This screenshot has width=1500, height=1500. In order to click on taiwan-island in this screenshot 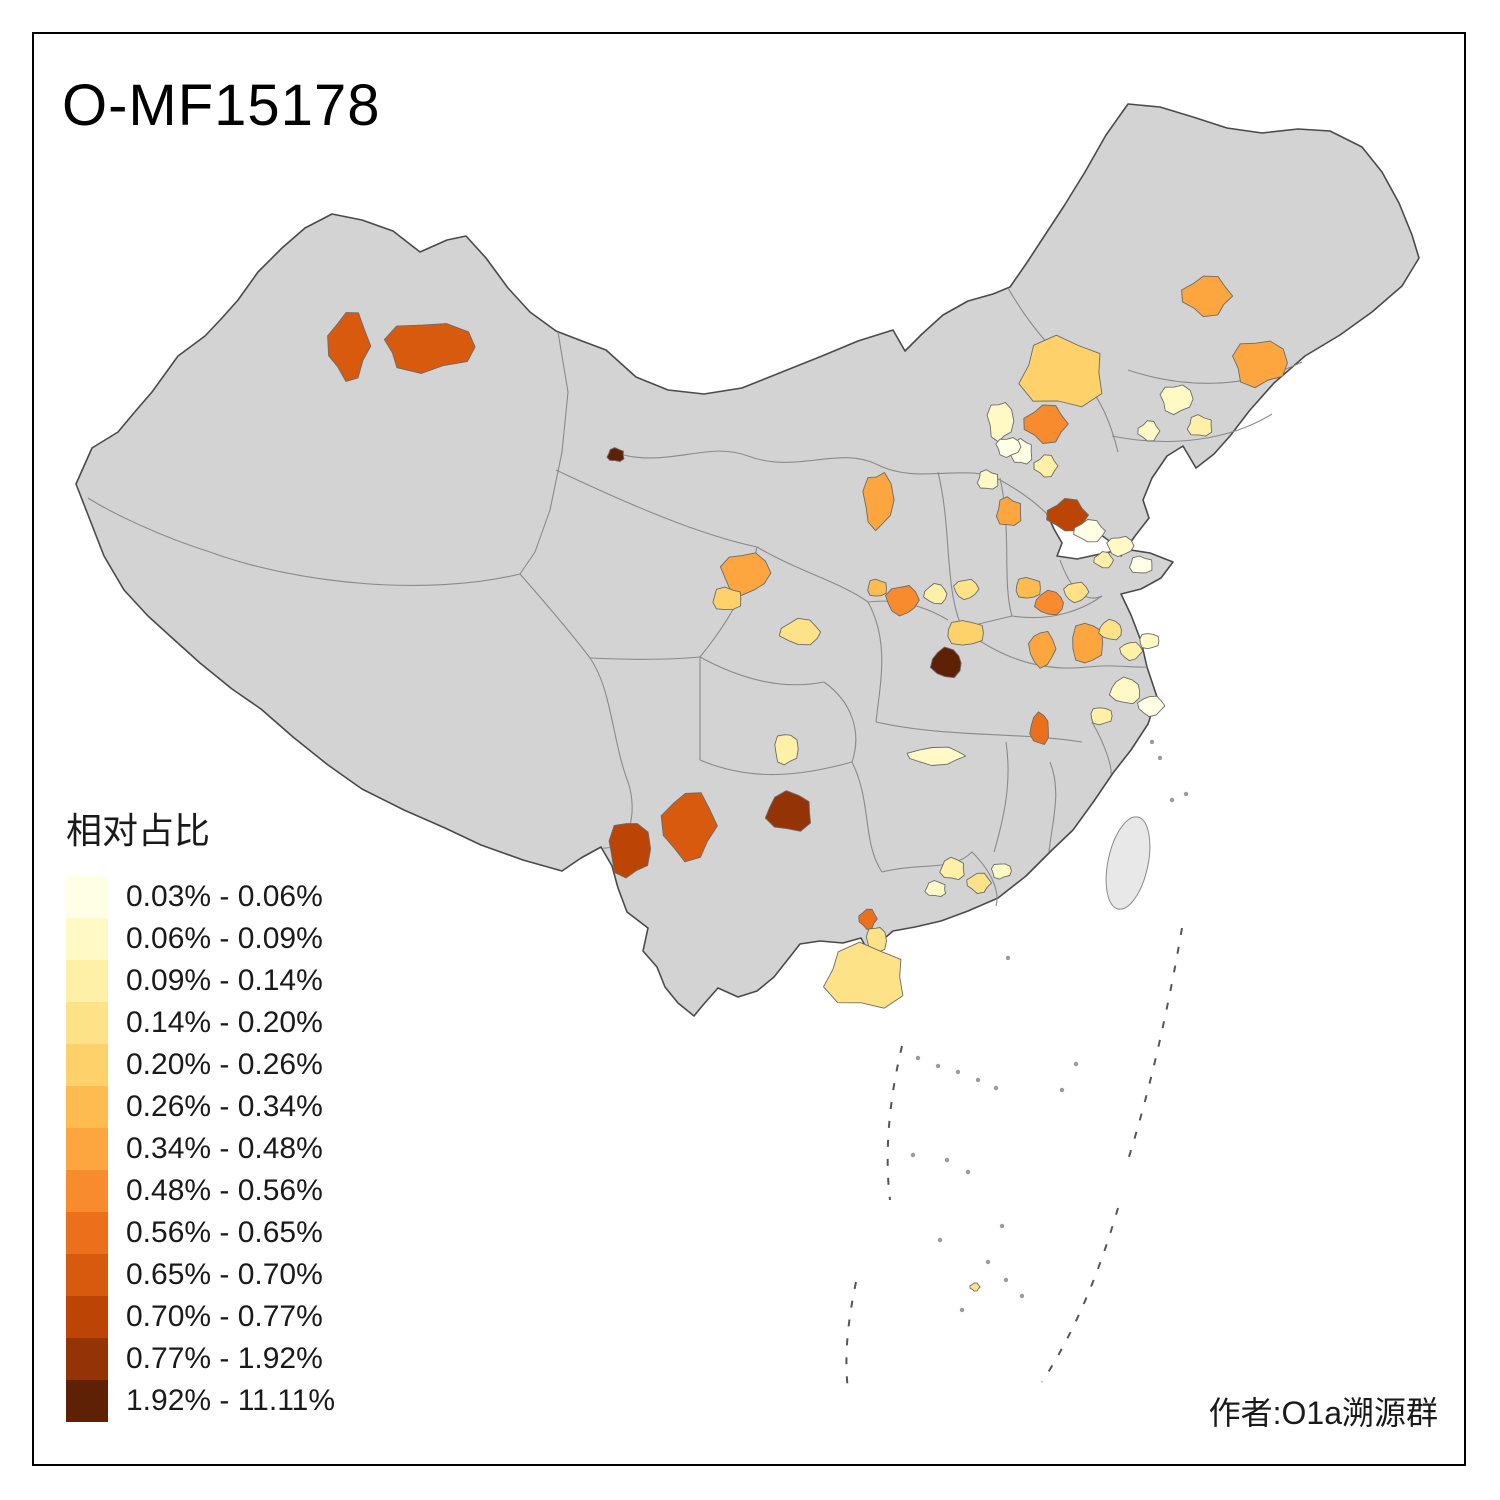, I will do `click(1128, 863)`.